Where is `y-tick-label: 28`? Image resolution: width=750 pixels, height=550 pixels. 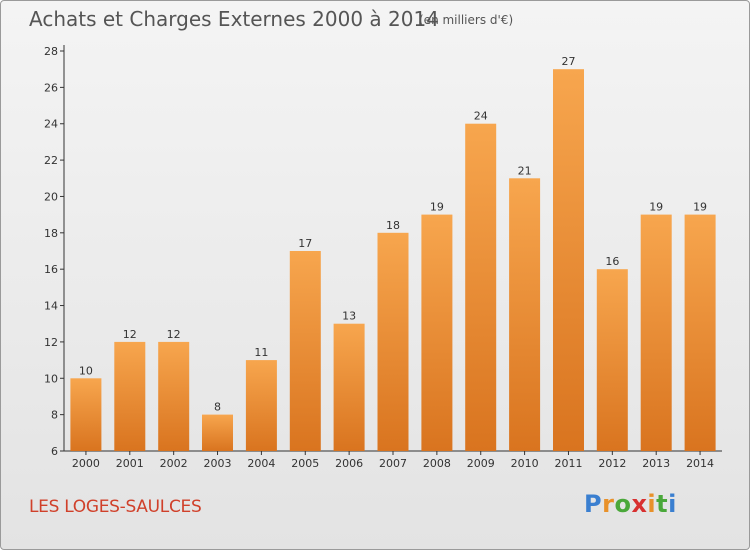
y-tick-label: 28 is located at coordinates (51, 51).